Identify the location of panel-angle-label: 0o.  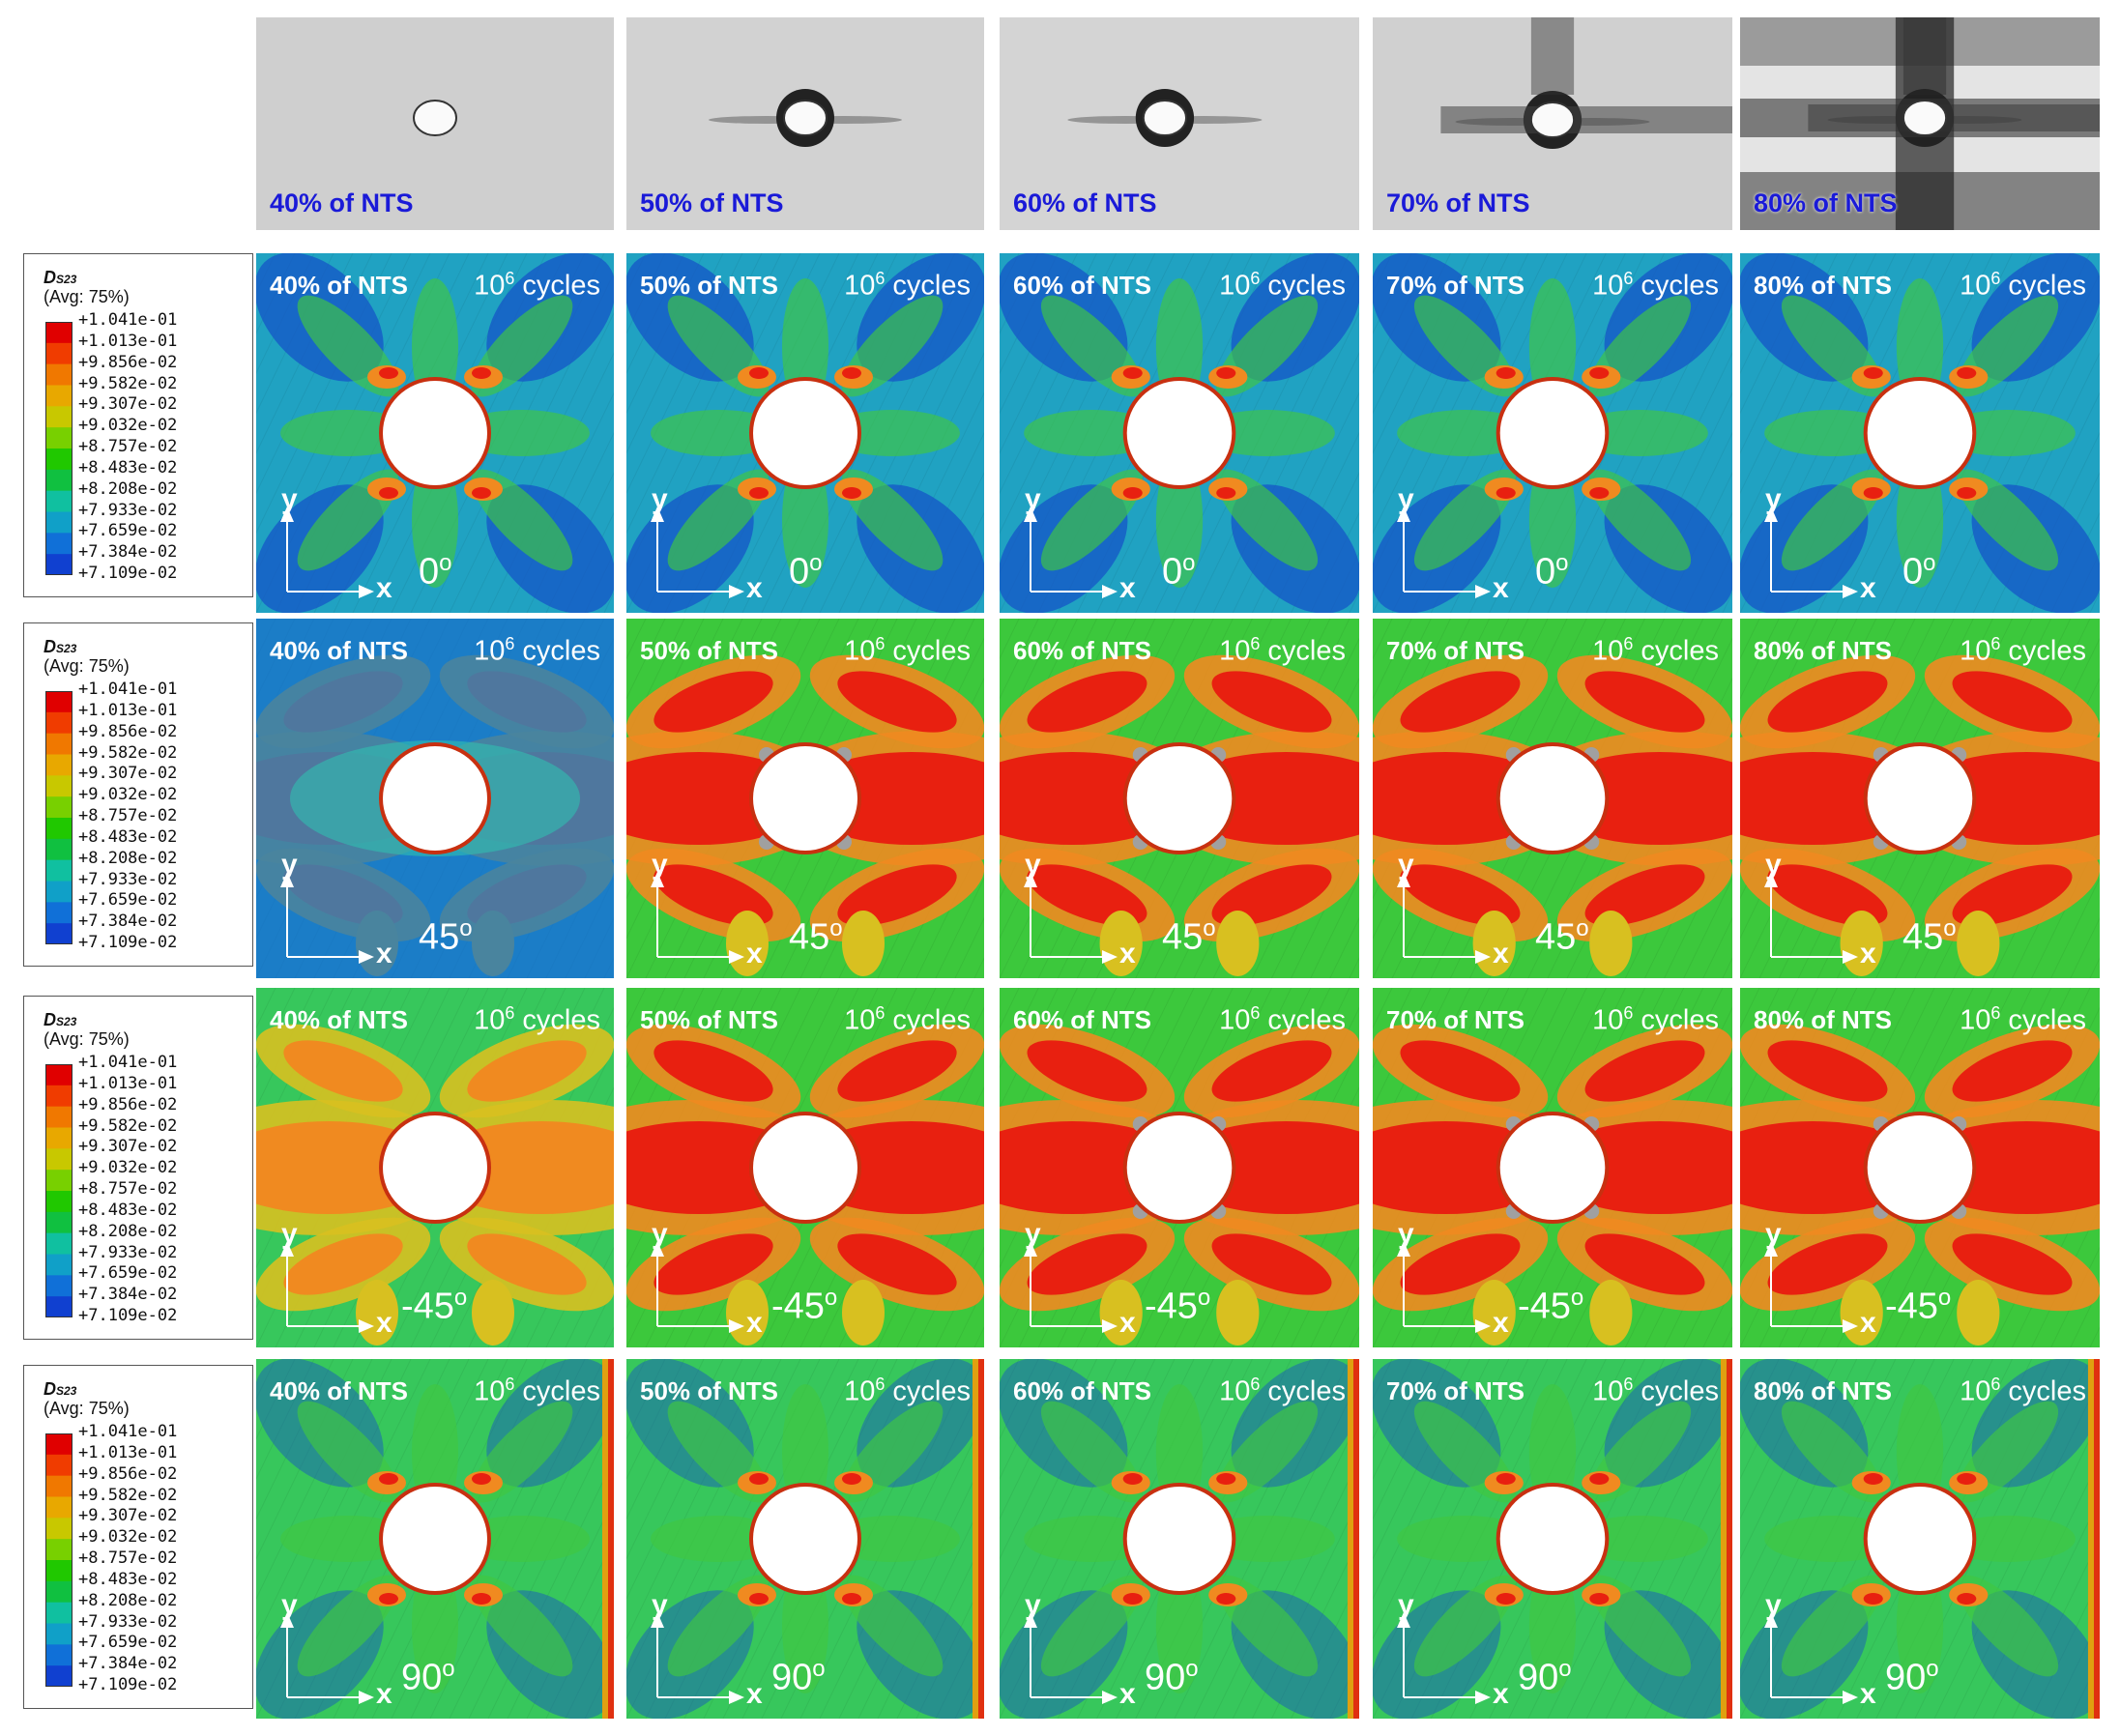
(1919, 571).